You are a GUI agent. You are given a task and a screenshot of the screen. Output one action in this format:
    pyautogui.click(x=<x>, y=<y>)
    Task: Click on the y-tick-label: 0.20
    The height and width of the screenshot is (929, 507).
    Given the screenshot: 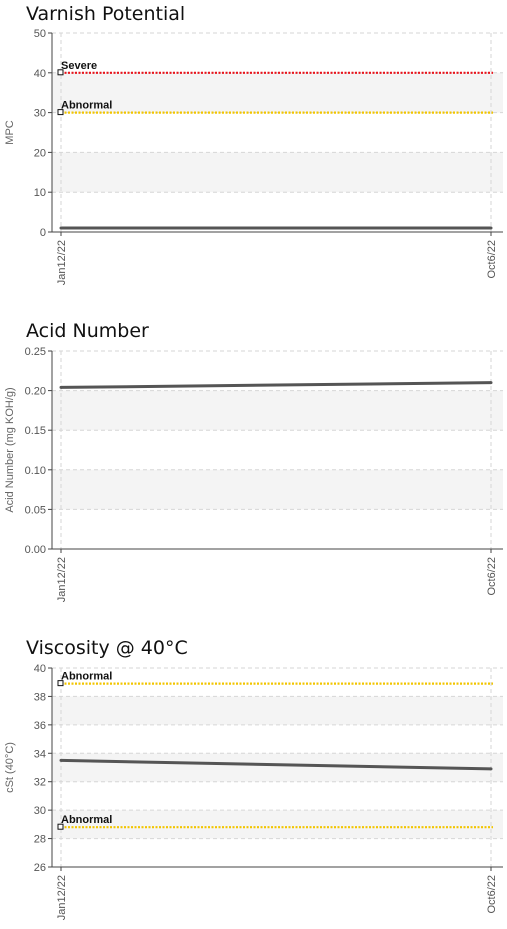 What is the action you would take?
    pyautogui.click(x=35, y=392)
    